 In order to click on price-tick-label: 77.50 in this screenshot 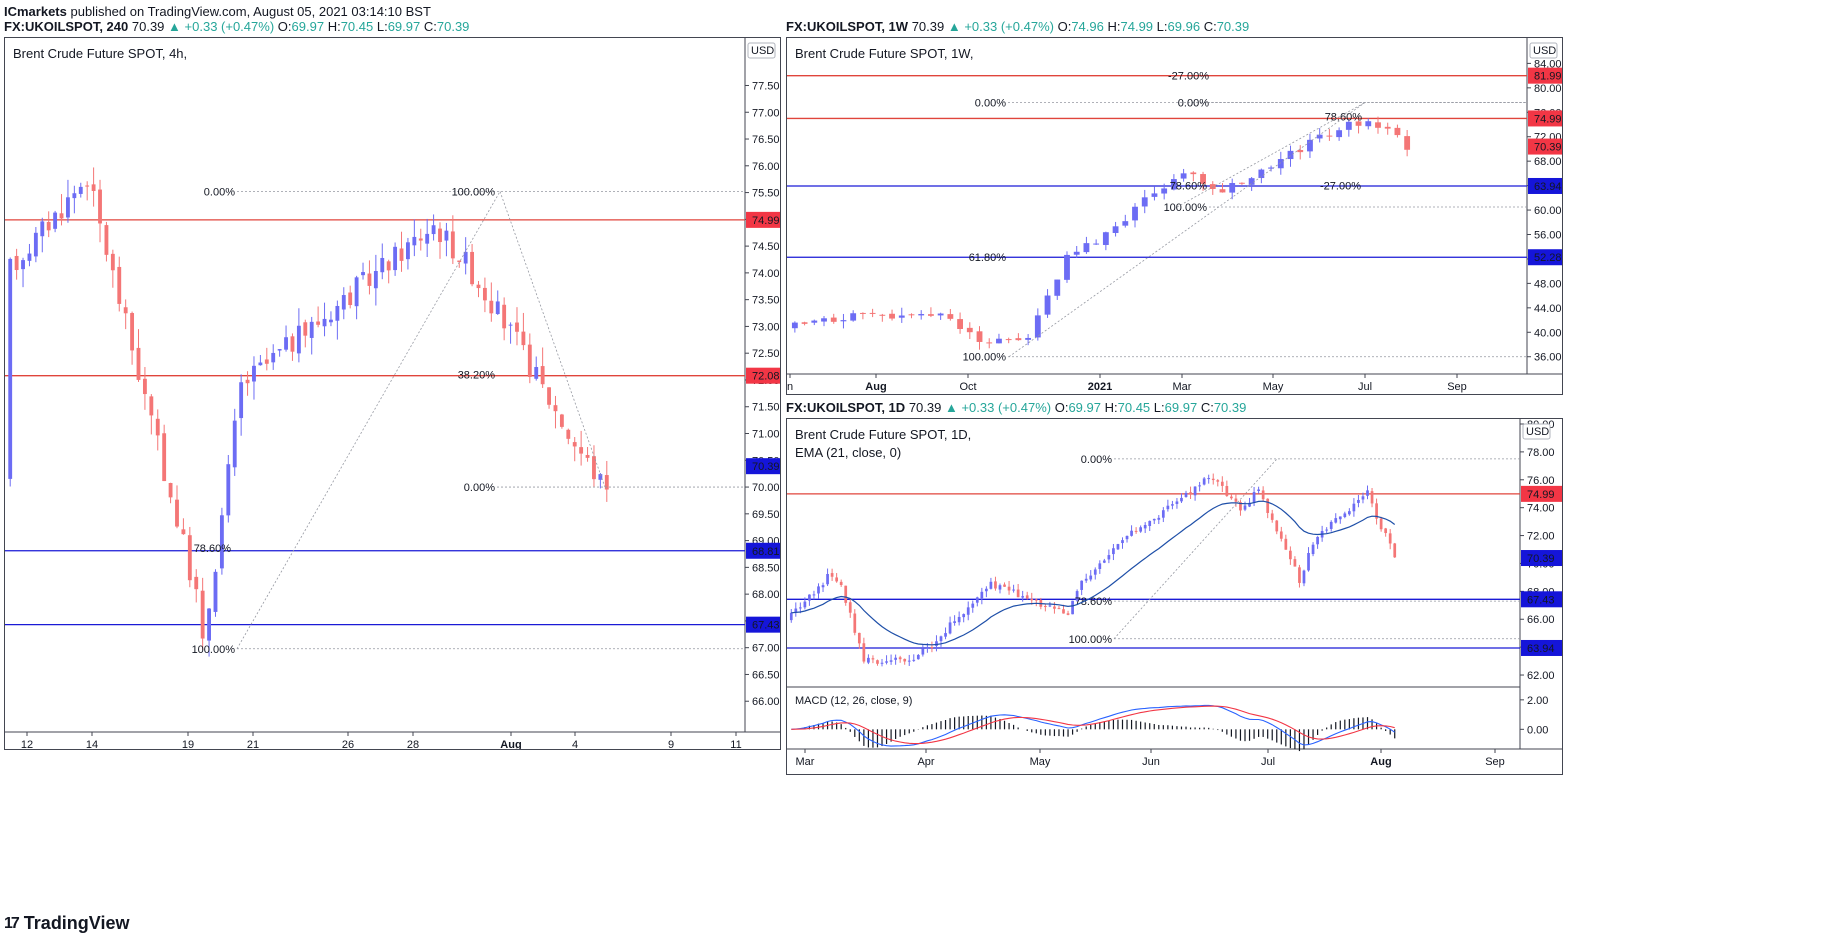, I will do `click(766, 86)`.